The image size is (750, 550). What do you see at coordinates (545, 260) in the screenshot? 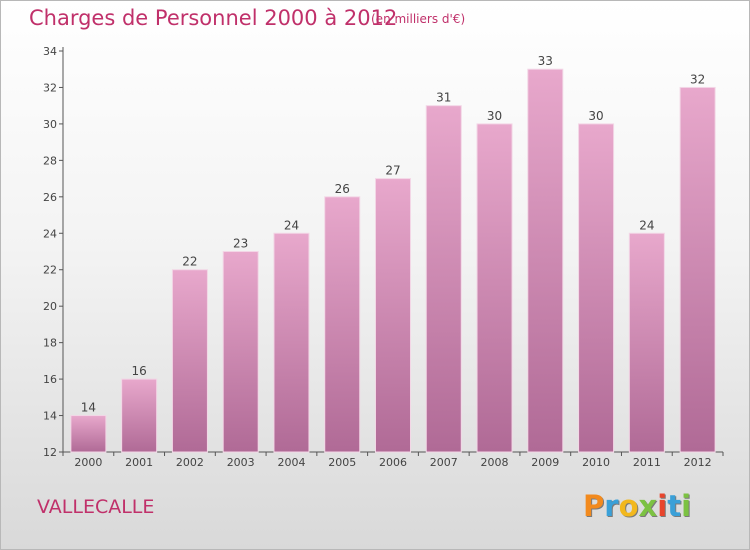
I see `bar-2009` at bounding box center [545, 260].